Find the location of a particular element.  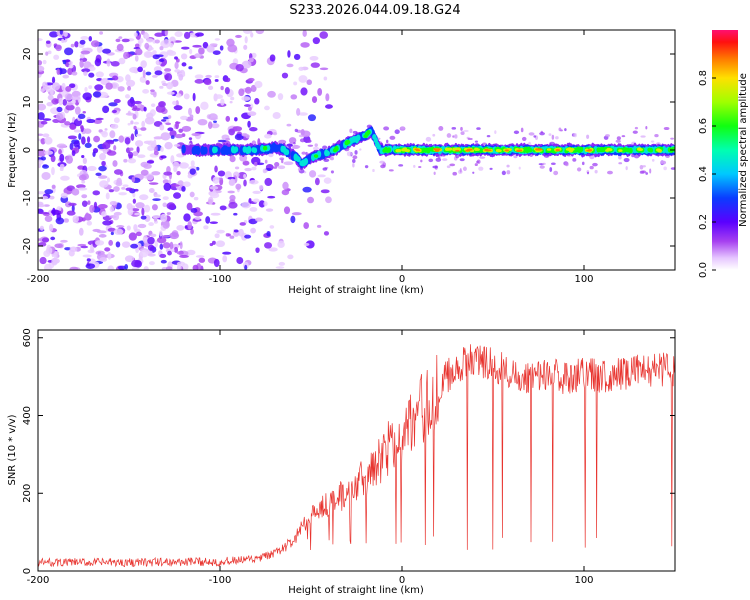

y-tick-label: -20 is located at coordinates (27, 246).